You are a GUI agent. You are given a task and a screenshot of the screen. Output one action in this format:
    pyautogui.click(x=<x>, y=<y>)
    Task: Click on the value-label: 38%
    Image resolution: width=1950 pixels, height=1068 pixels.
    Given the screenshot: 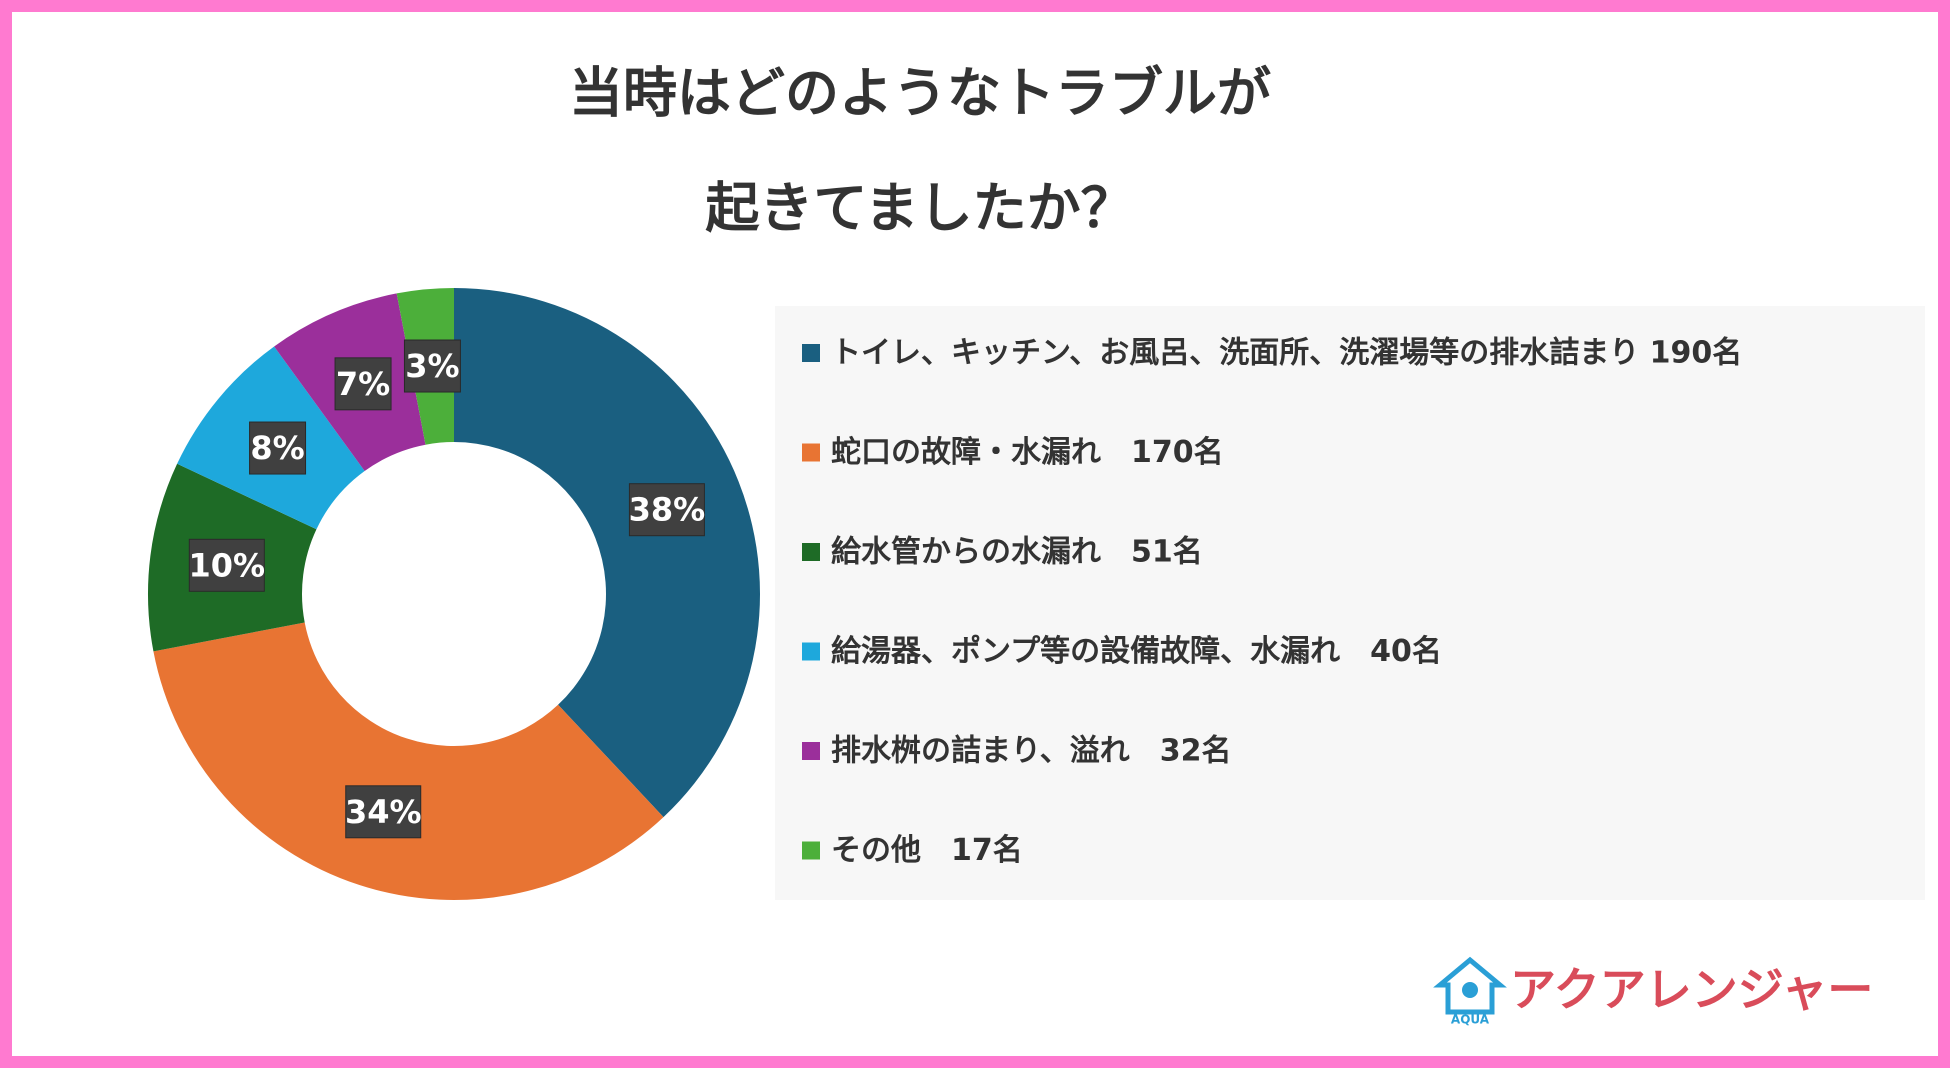 What is the action you would take?
    pyautogui.click(x=667, y=510)
    